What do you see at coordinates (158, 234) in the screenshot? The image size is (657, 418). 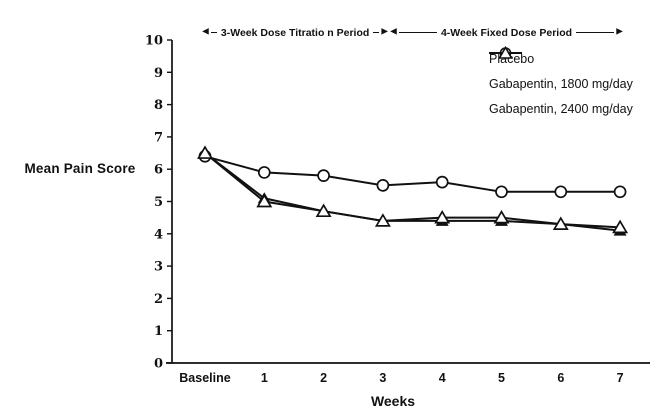 I see `y-tick-label: 4` at bounding box center [158, 234].